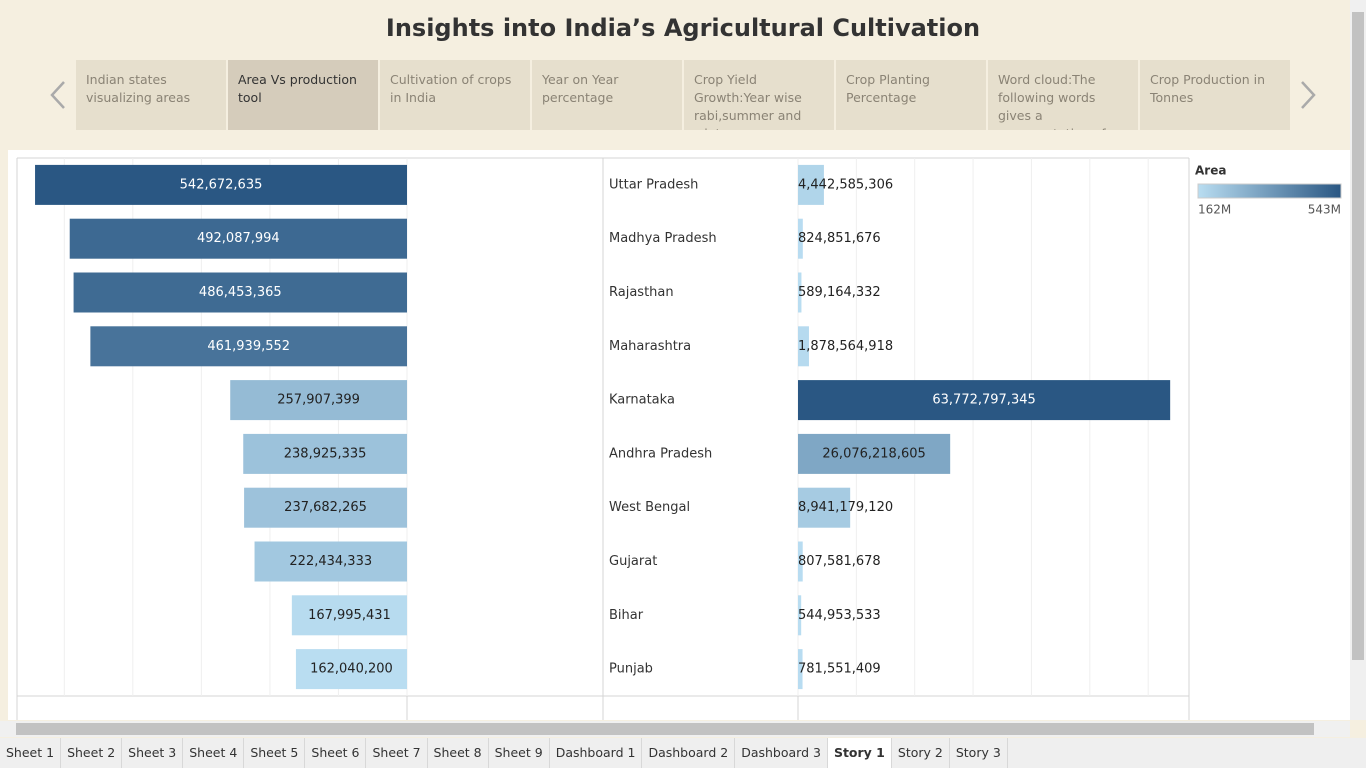  What do you see at coordinates (845, 346) in the screenshot?
I see `value-label: 1,878,564,918` at bounding box center [845, 346].